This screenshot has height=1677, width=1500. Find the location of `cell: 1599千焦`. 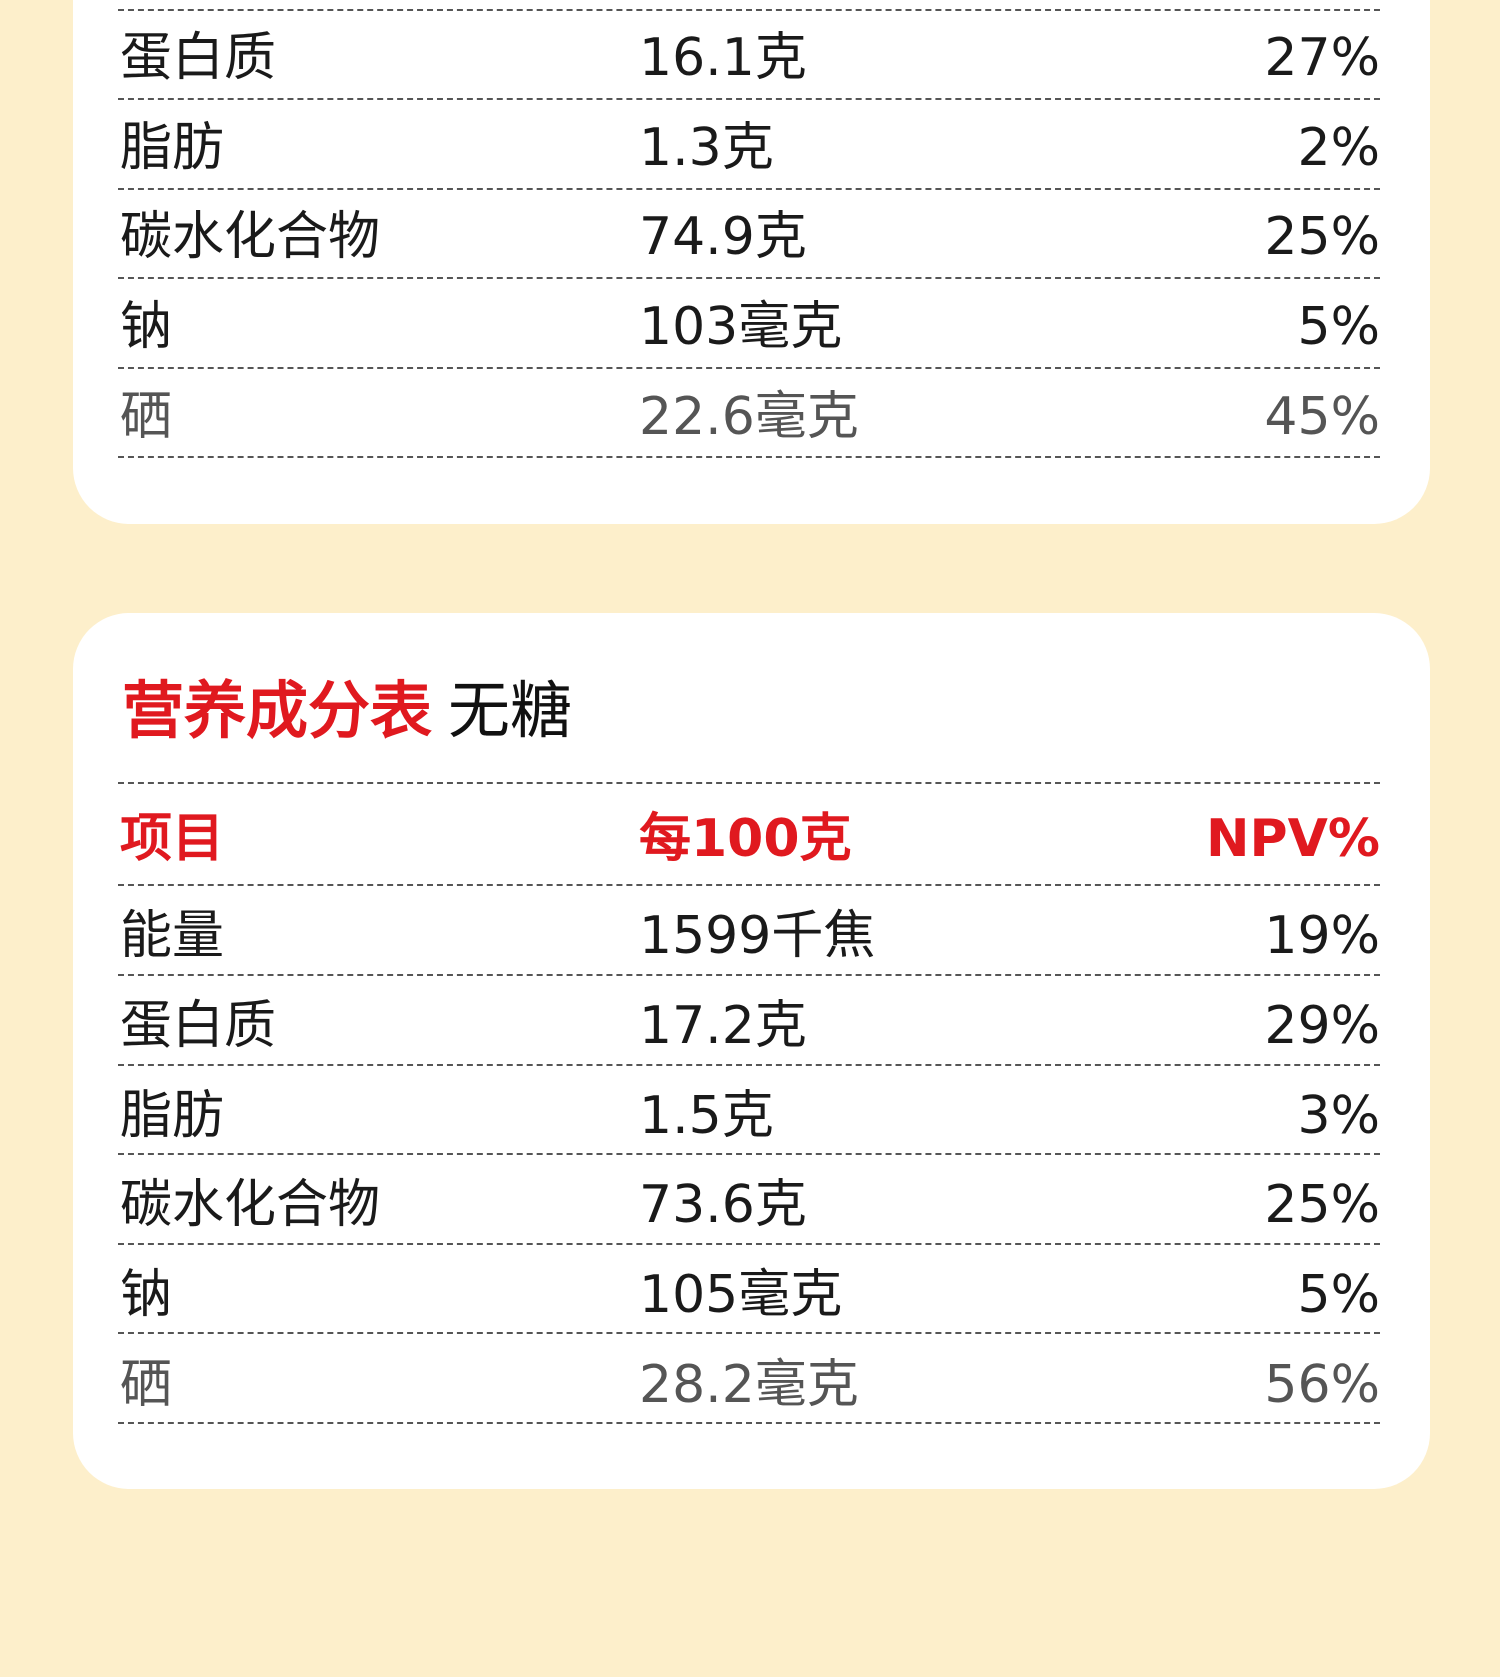

cell: 1599千焦 is located at coordinates (757, 936).